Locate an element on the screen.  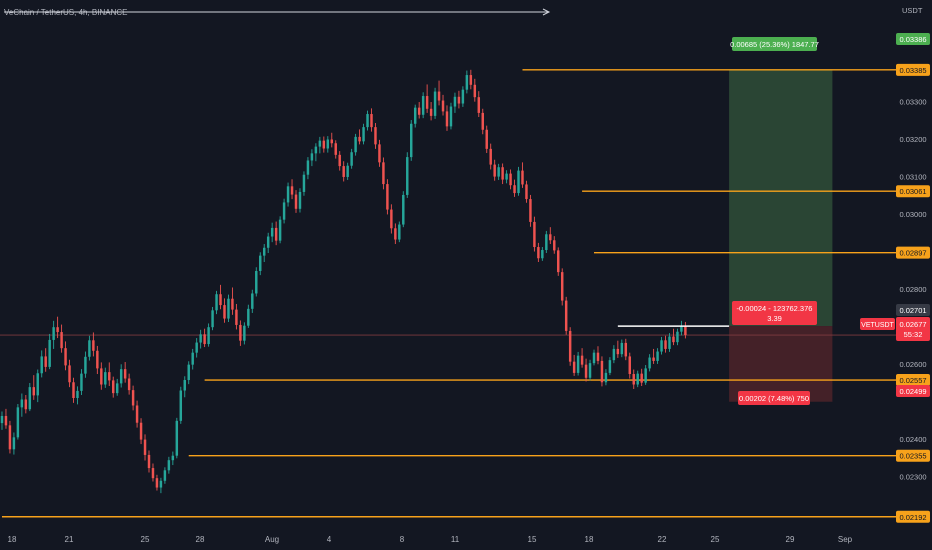
stop-info-text: 0.00202 (7.48%) 750 is located at coordinates (774, 398).